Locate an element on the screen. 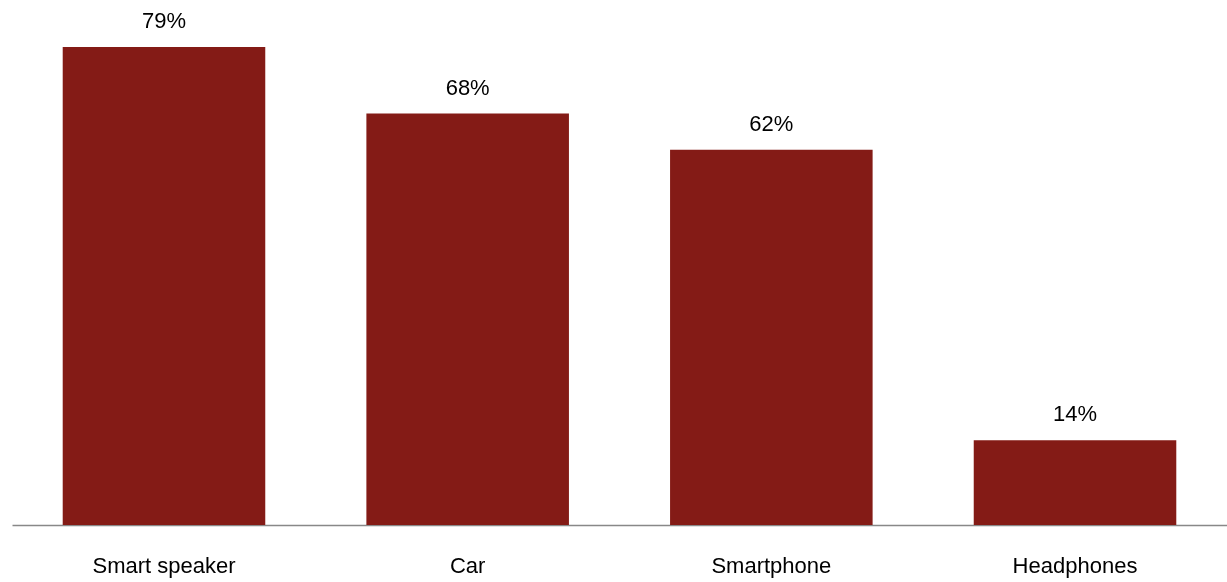  x-tick-label: Car is located at coordinates (467, 565).